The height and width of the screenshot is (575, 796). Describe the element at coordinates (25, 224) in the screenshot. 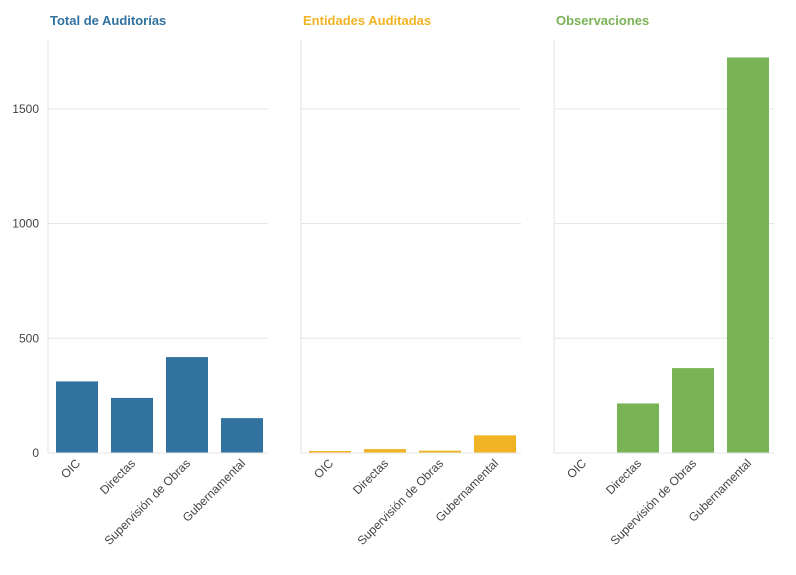

I see `y-tick-label: 1000` at that location.